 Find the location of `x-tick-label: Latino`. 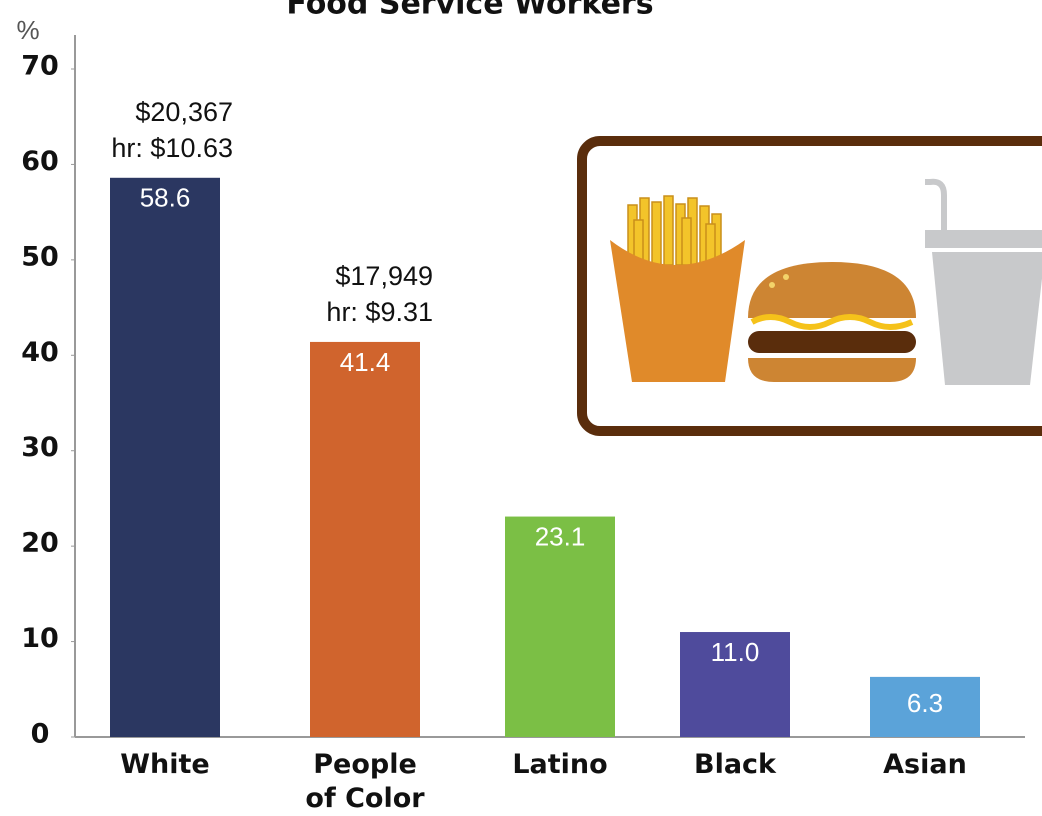

x-tick-label: Latino is located at coordinates (560, 764).